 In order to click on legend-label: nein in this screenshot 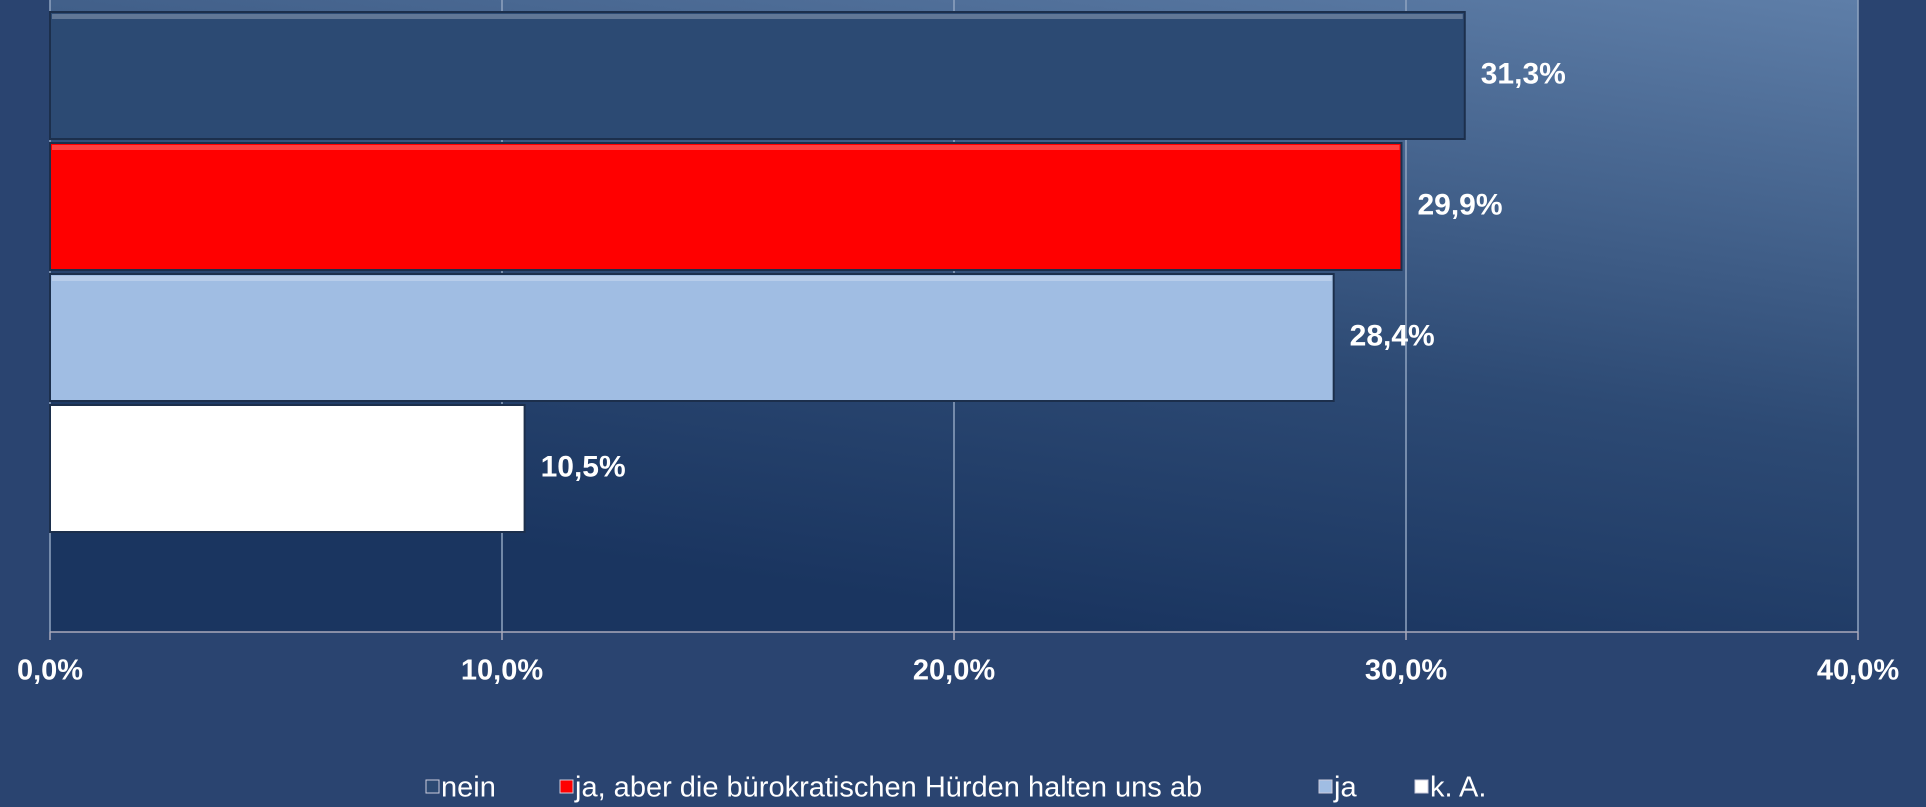, I will do `click(468, 788)`.